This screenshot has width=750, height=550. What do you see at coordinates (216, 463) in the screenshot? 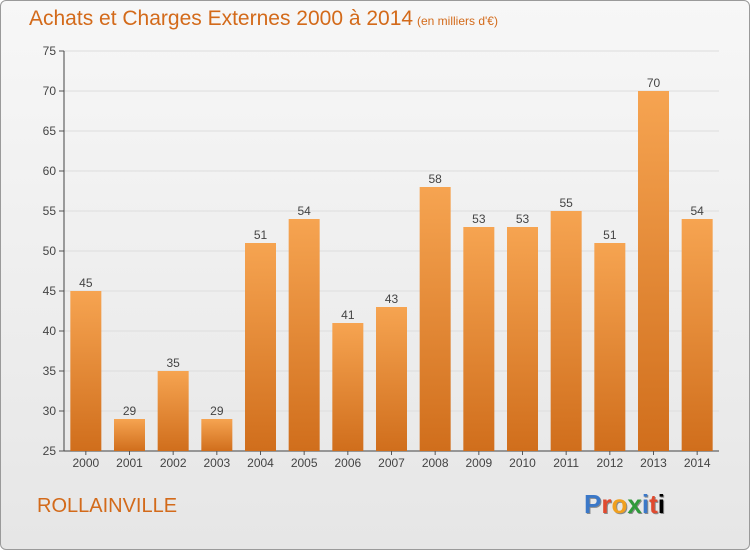
I see `x-tick-label-2003: 2003` at bounding box center [216, 463].